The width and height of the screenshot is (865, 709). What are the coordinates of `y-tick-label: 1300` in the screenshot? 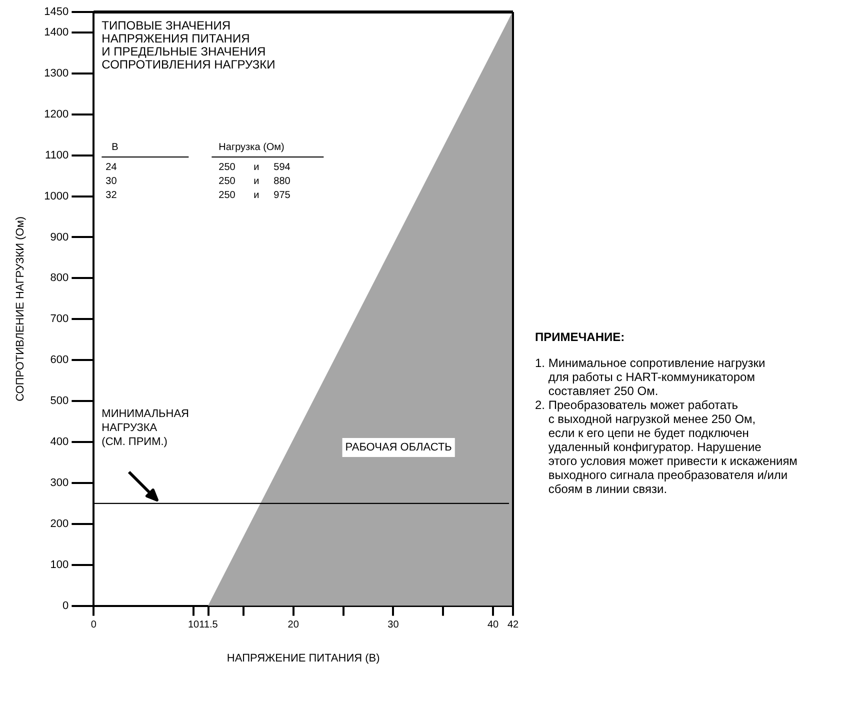 It's located at (56, 73).